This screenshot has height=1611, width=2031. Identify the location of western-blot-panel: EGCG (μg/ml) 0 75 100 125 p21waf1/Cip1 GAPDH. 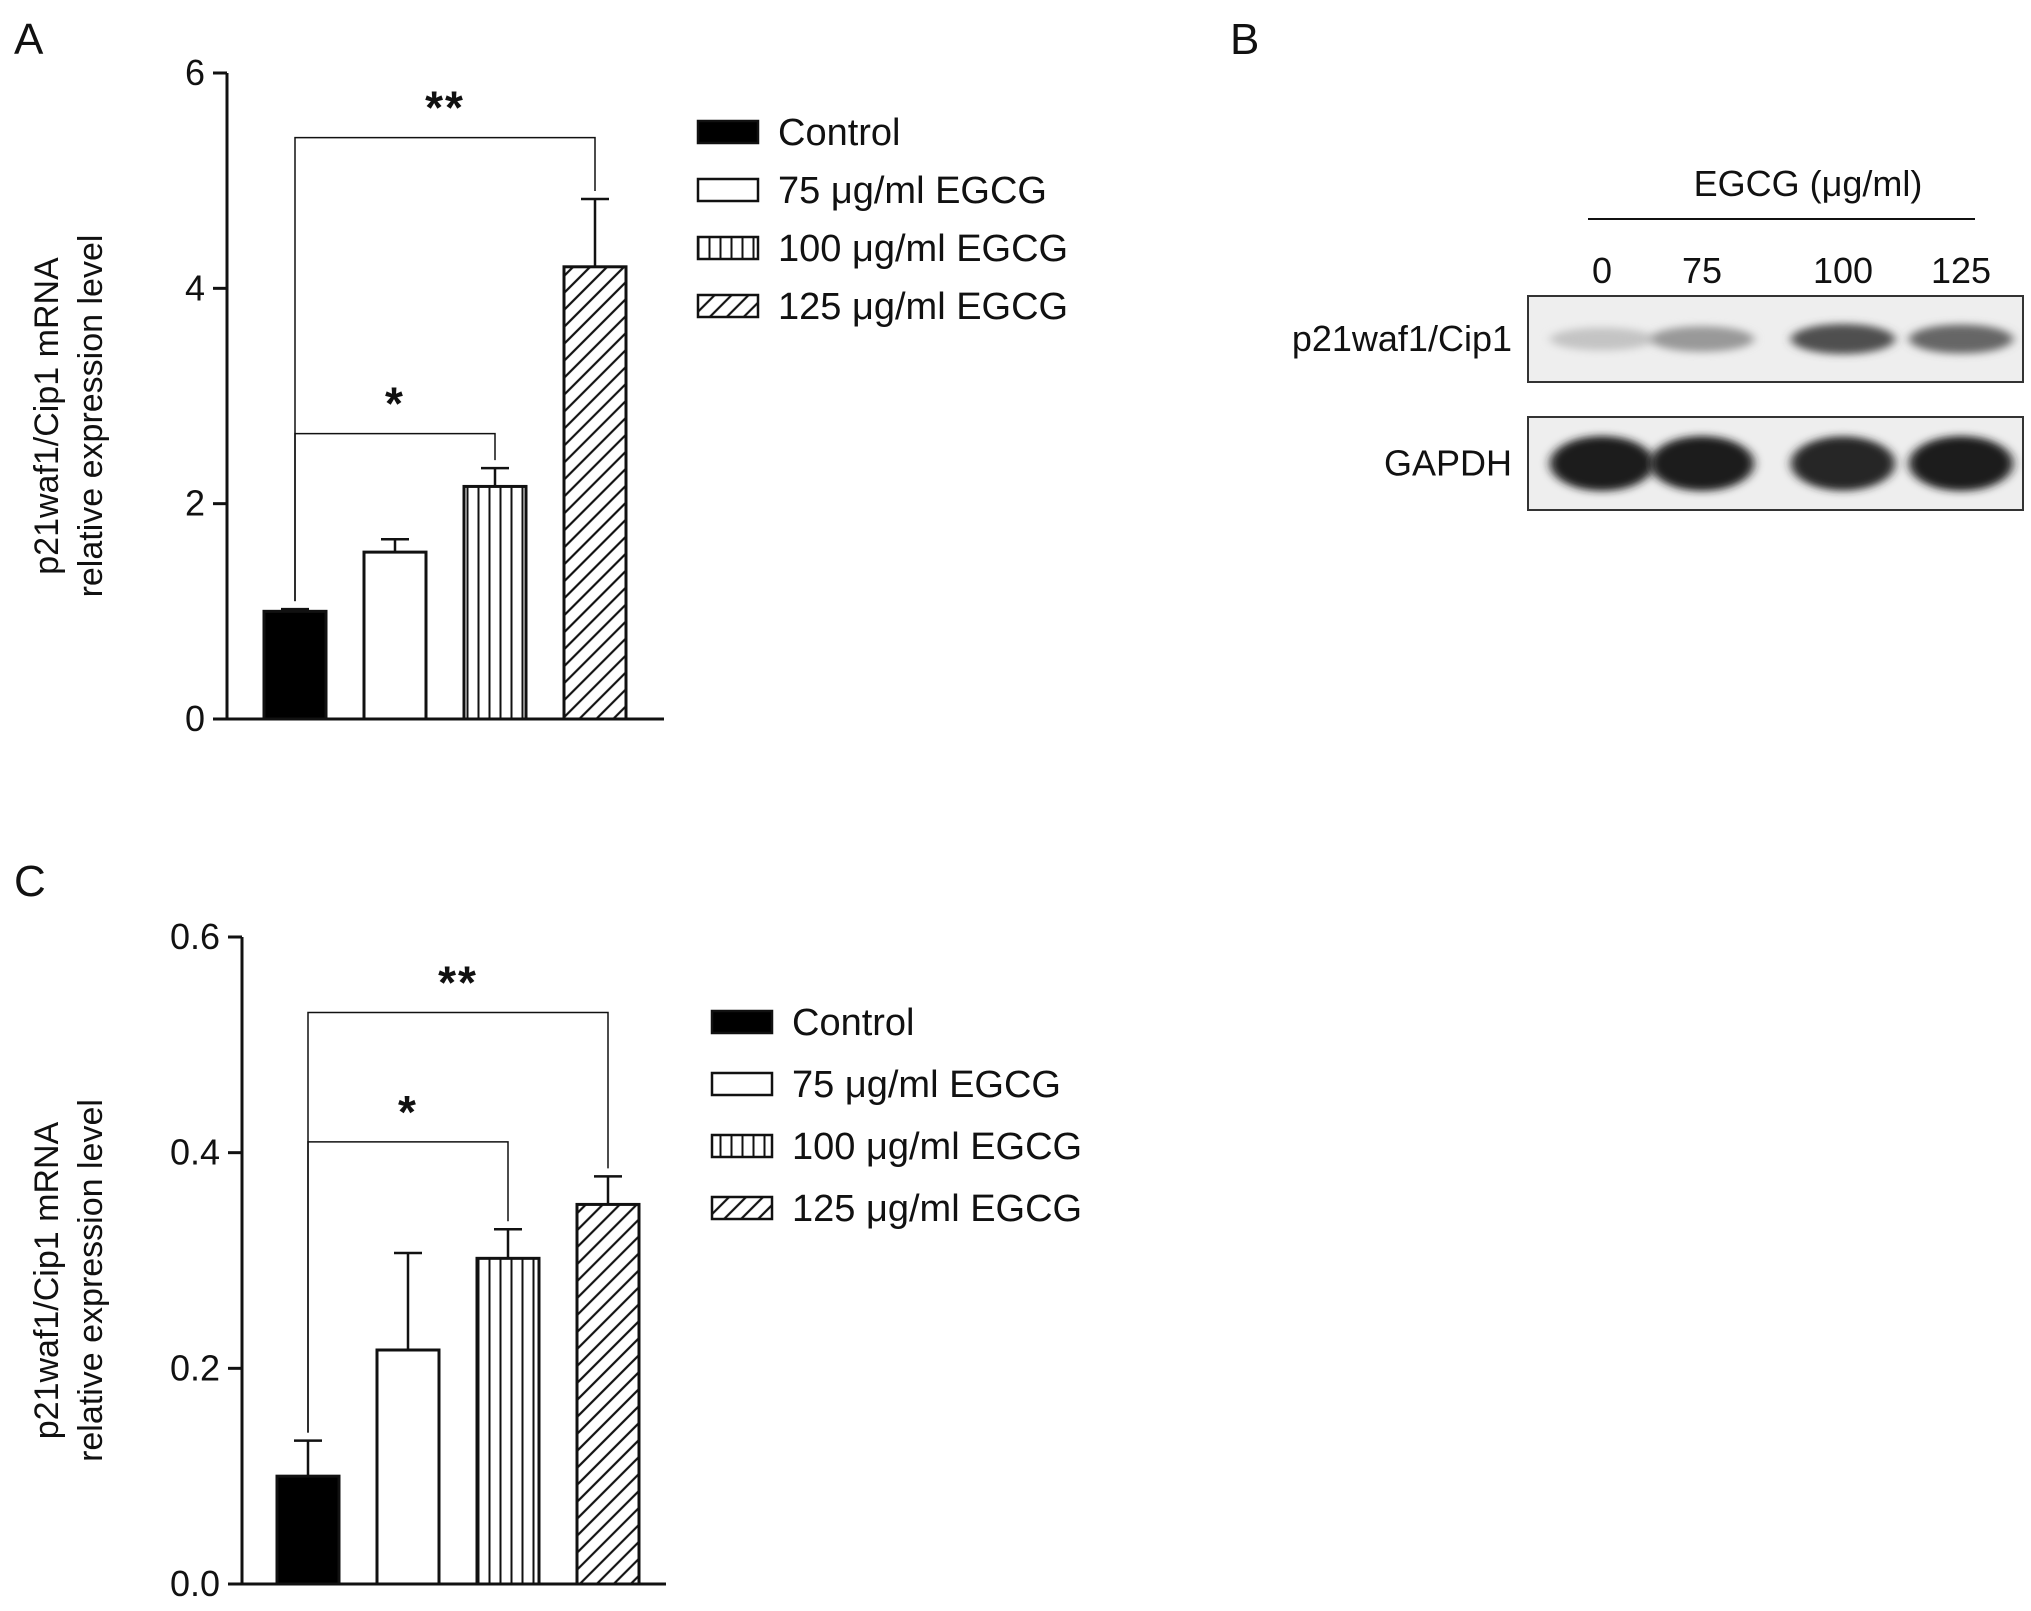
(1658, 337).